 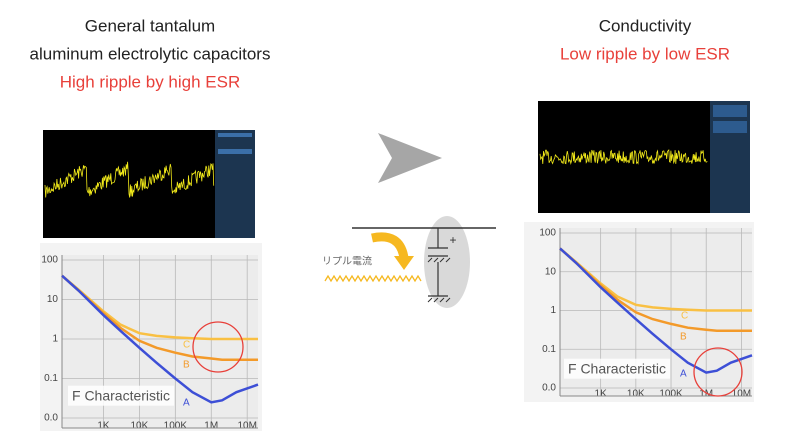 I want to click on heading: General tantalum, so click(x=150, y=25).